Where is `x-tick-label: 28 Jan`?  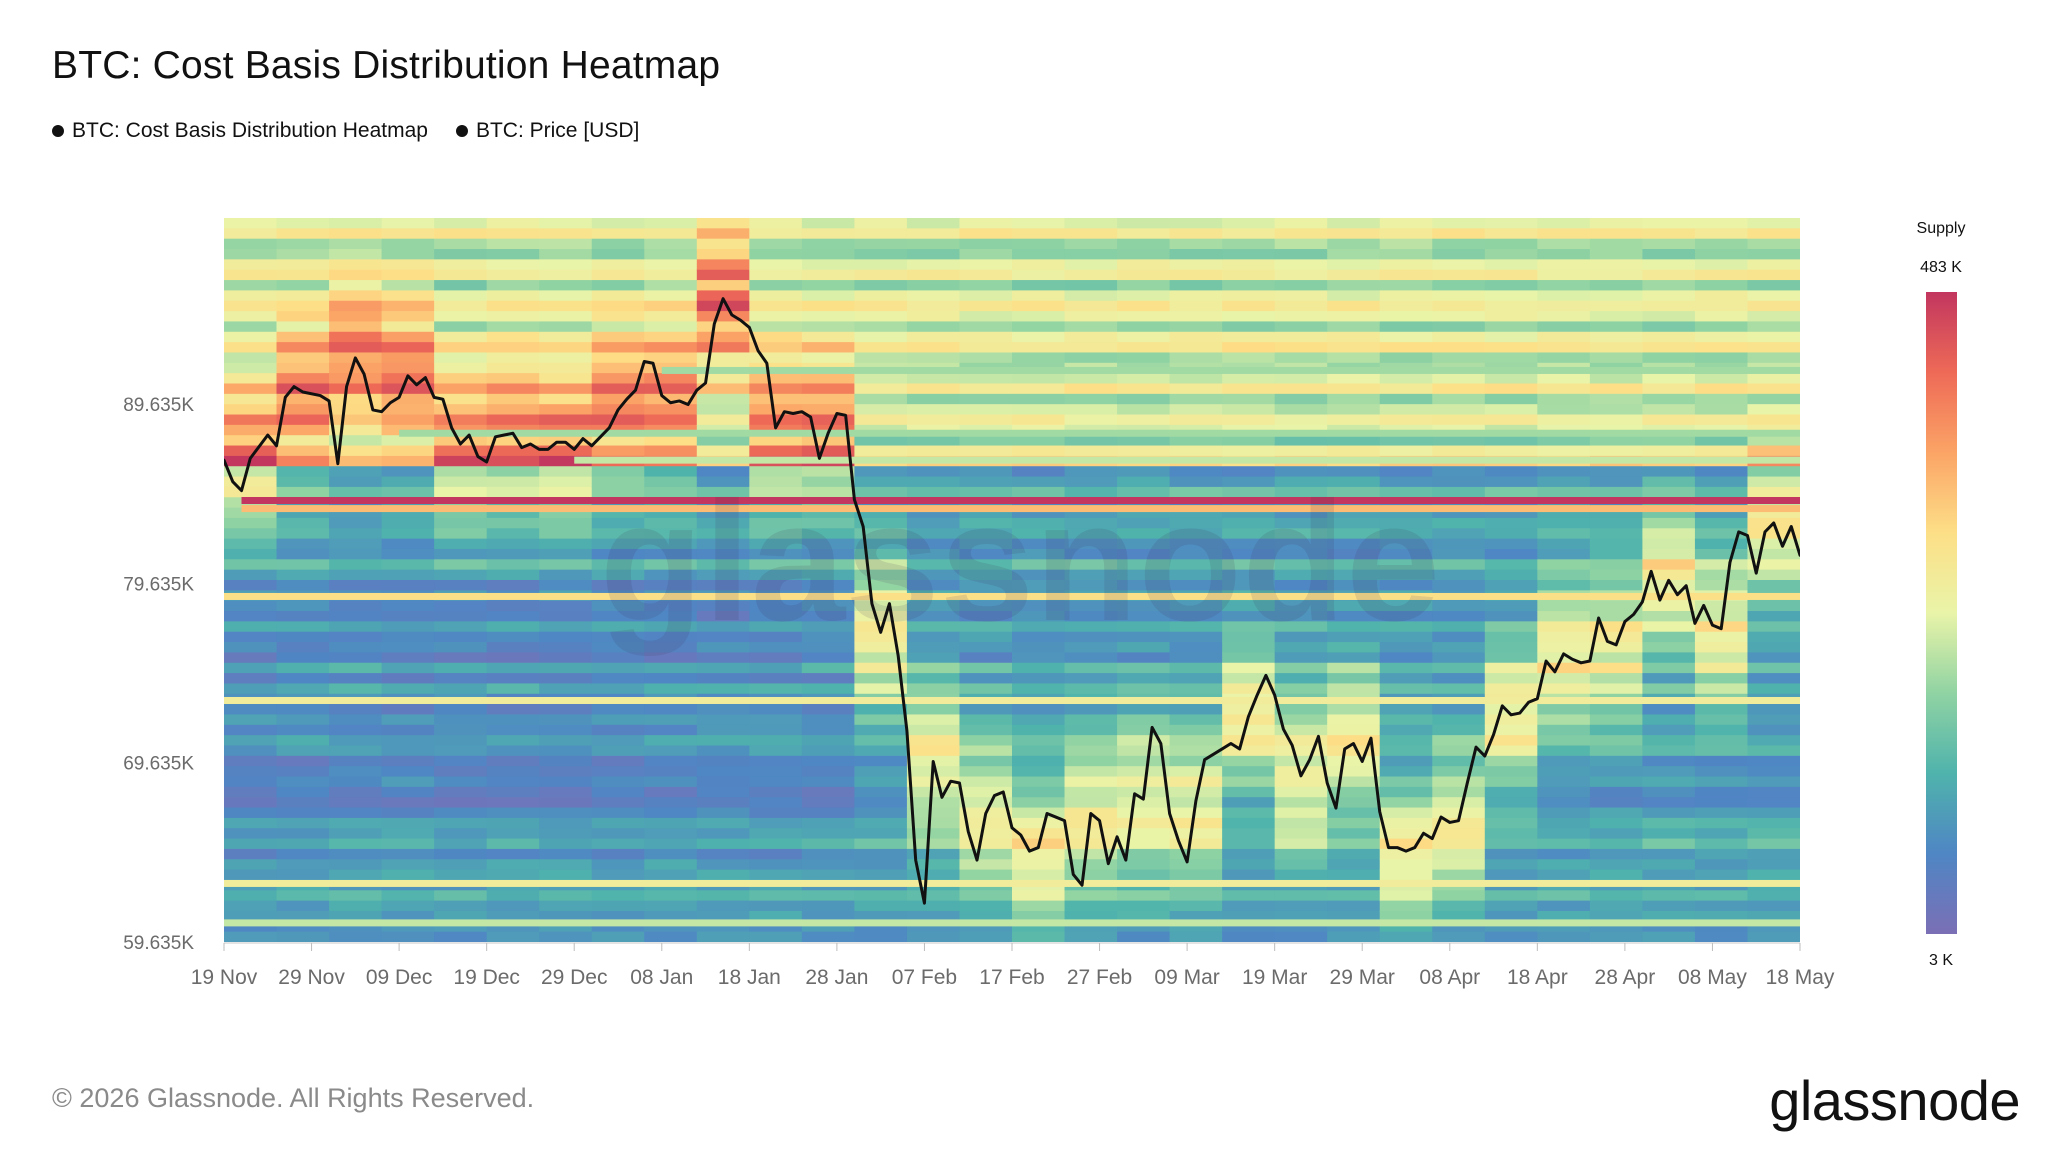
x-tick-label: 28 Jan is located at coordinates (836, 977).